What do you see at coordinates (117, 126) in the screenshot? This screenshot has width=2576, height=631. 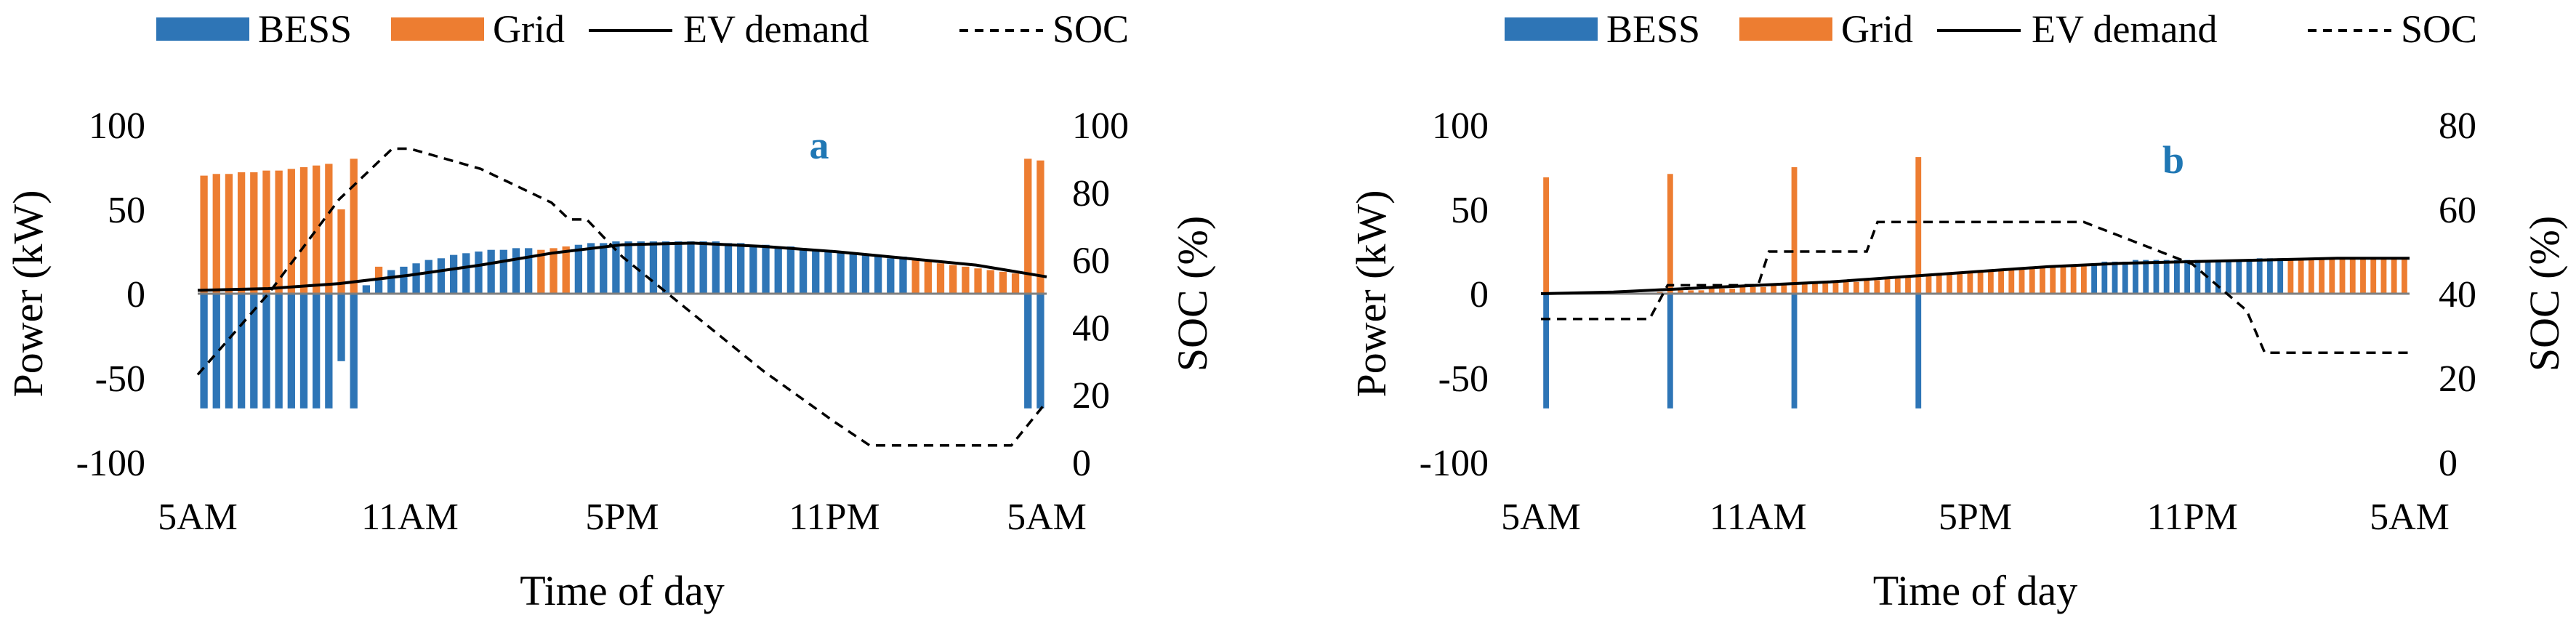 I see `y-tick-label: 100` at bounding box center [117, 126].